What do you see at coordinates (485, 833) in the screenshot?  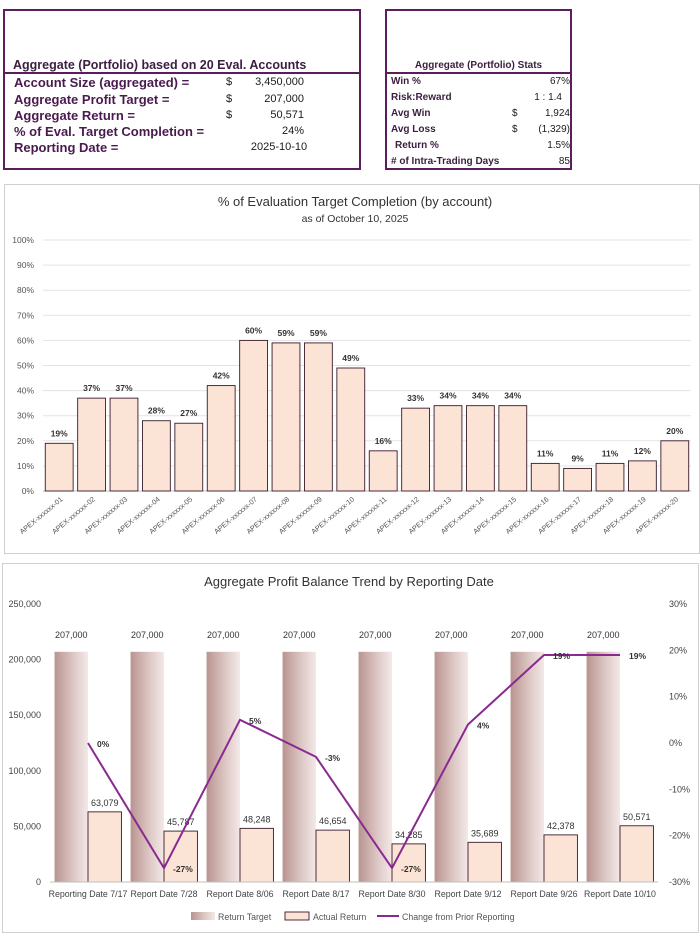 I see `actual-data-label: 35,689` at bounding box center [485, 833].